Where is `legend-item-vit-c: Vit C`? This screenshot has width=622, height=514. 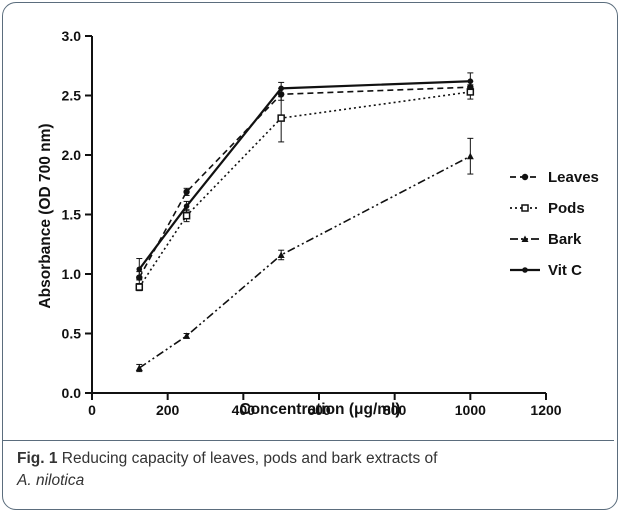
legend-item-vit-c: Vit C is located at coordinates (546, 270).